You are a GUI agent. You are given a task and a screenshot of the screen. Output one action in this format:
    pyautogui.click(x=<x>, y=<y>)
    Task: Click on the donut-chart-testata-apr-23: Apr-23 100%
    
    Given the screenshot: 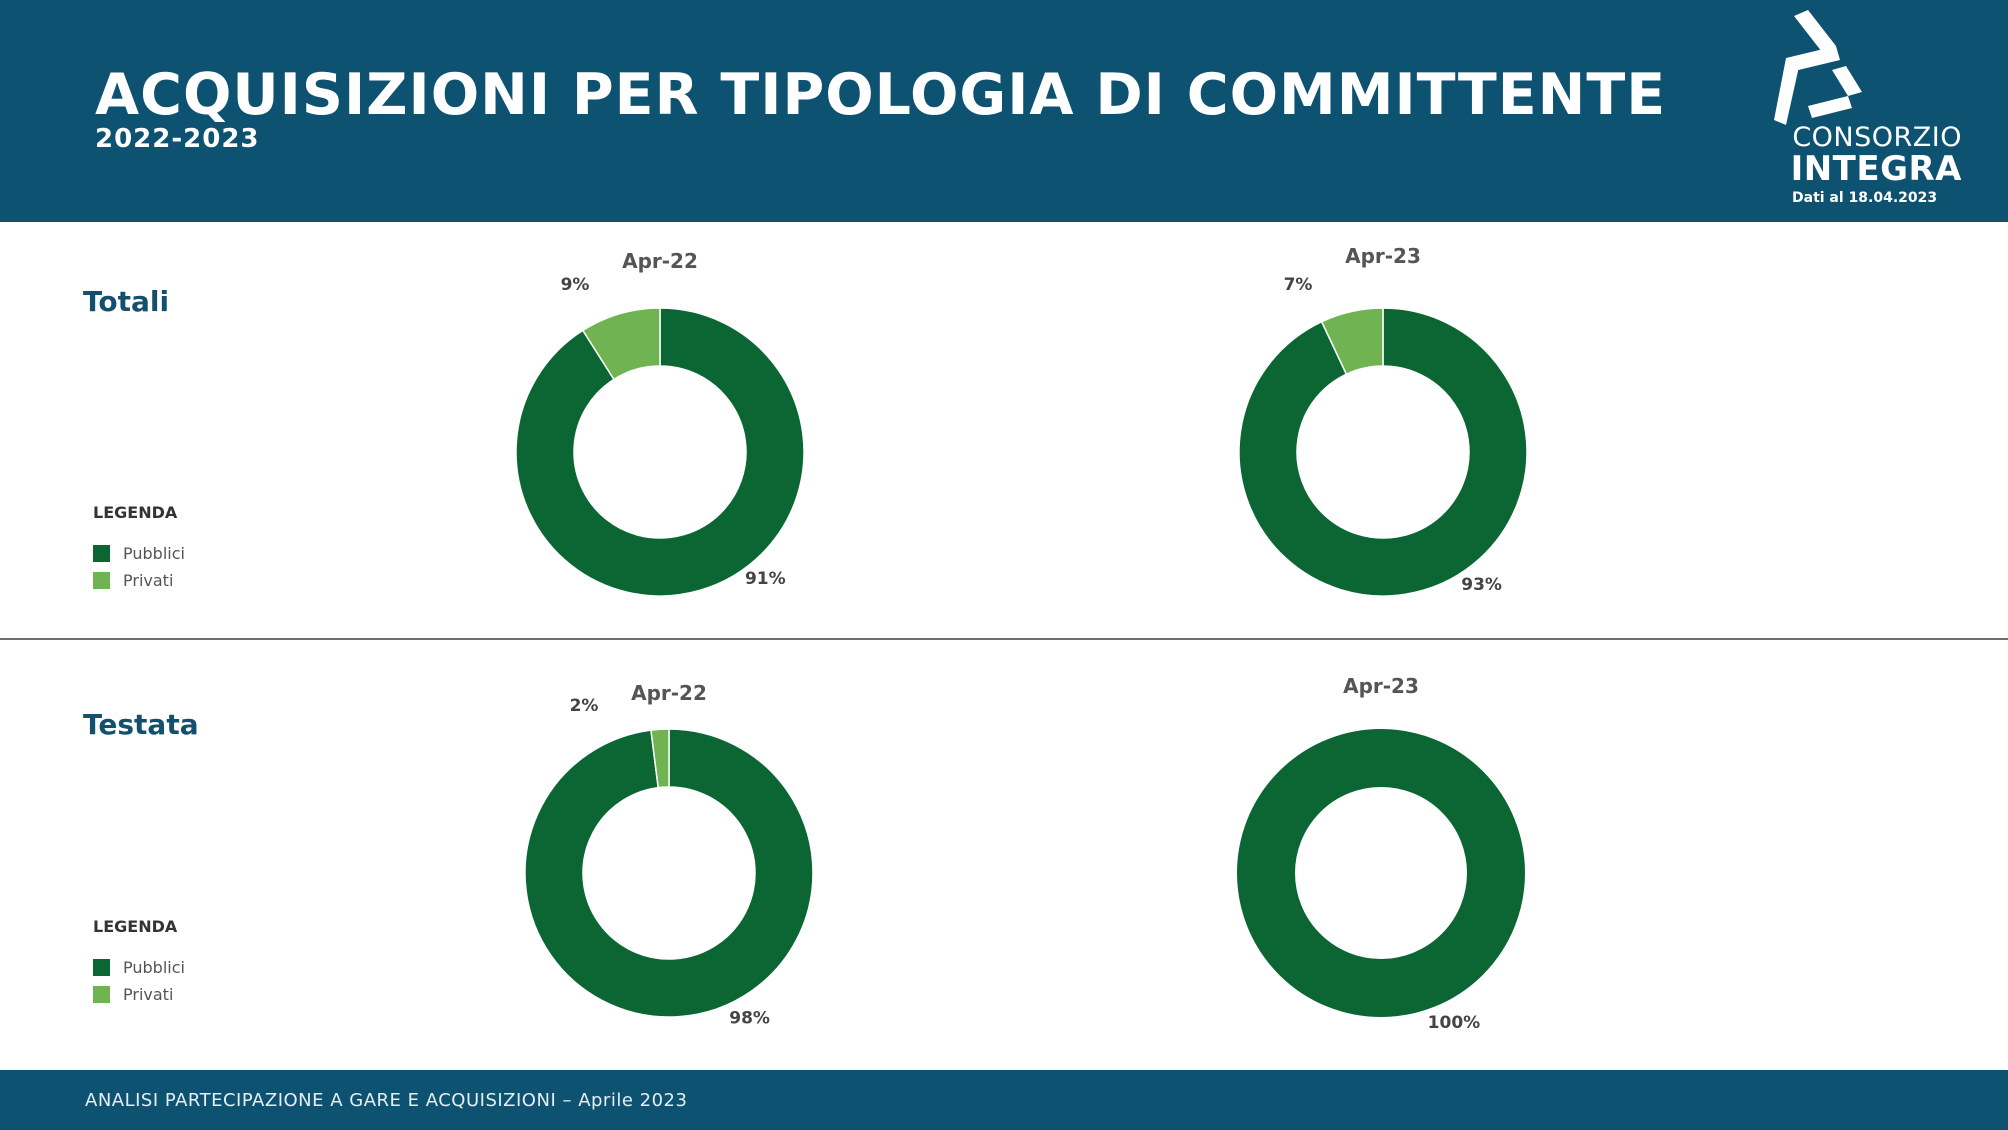 What is the action you would take?
    pyautogui.click(x=1381, y=853)
    